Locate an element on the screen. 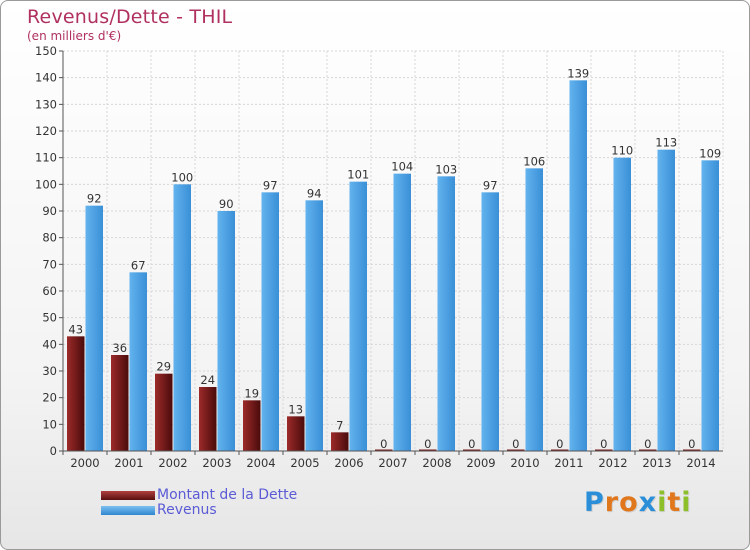  y-tick-label: 130 is located at coordinates (46, 104).